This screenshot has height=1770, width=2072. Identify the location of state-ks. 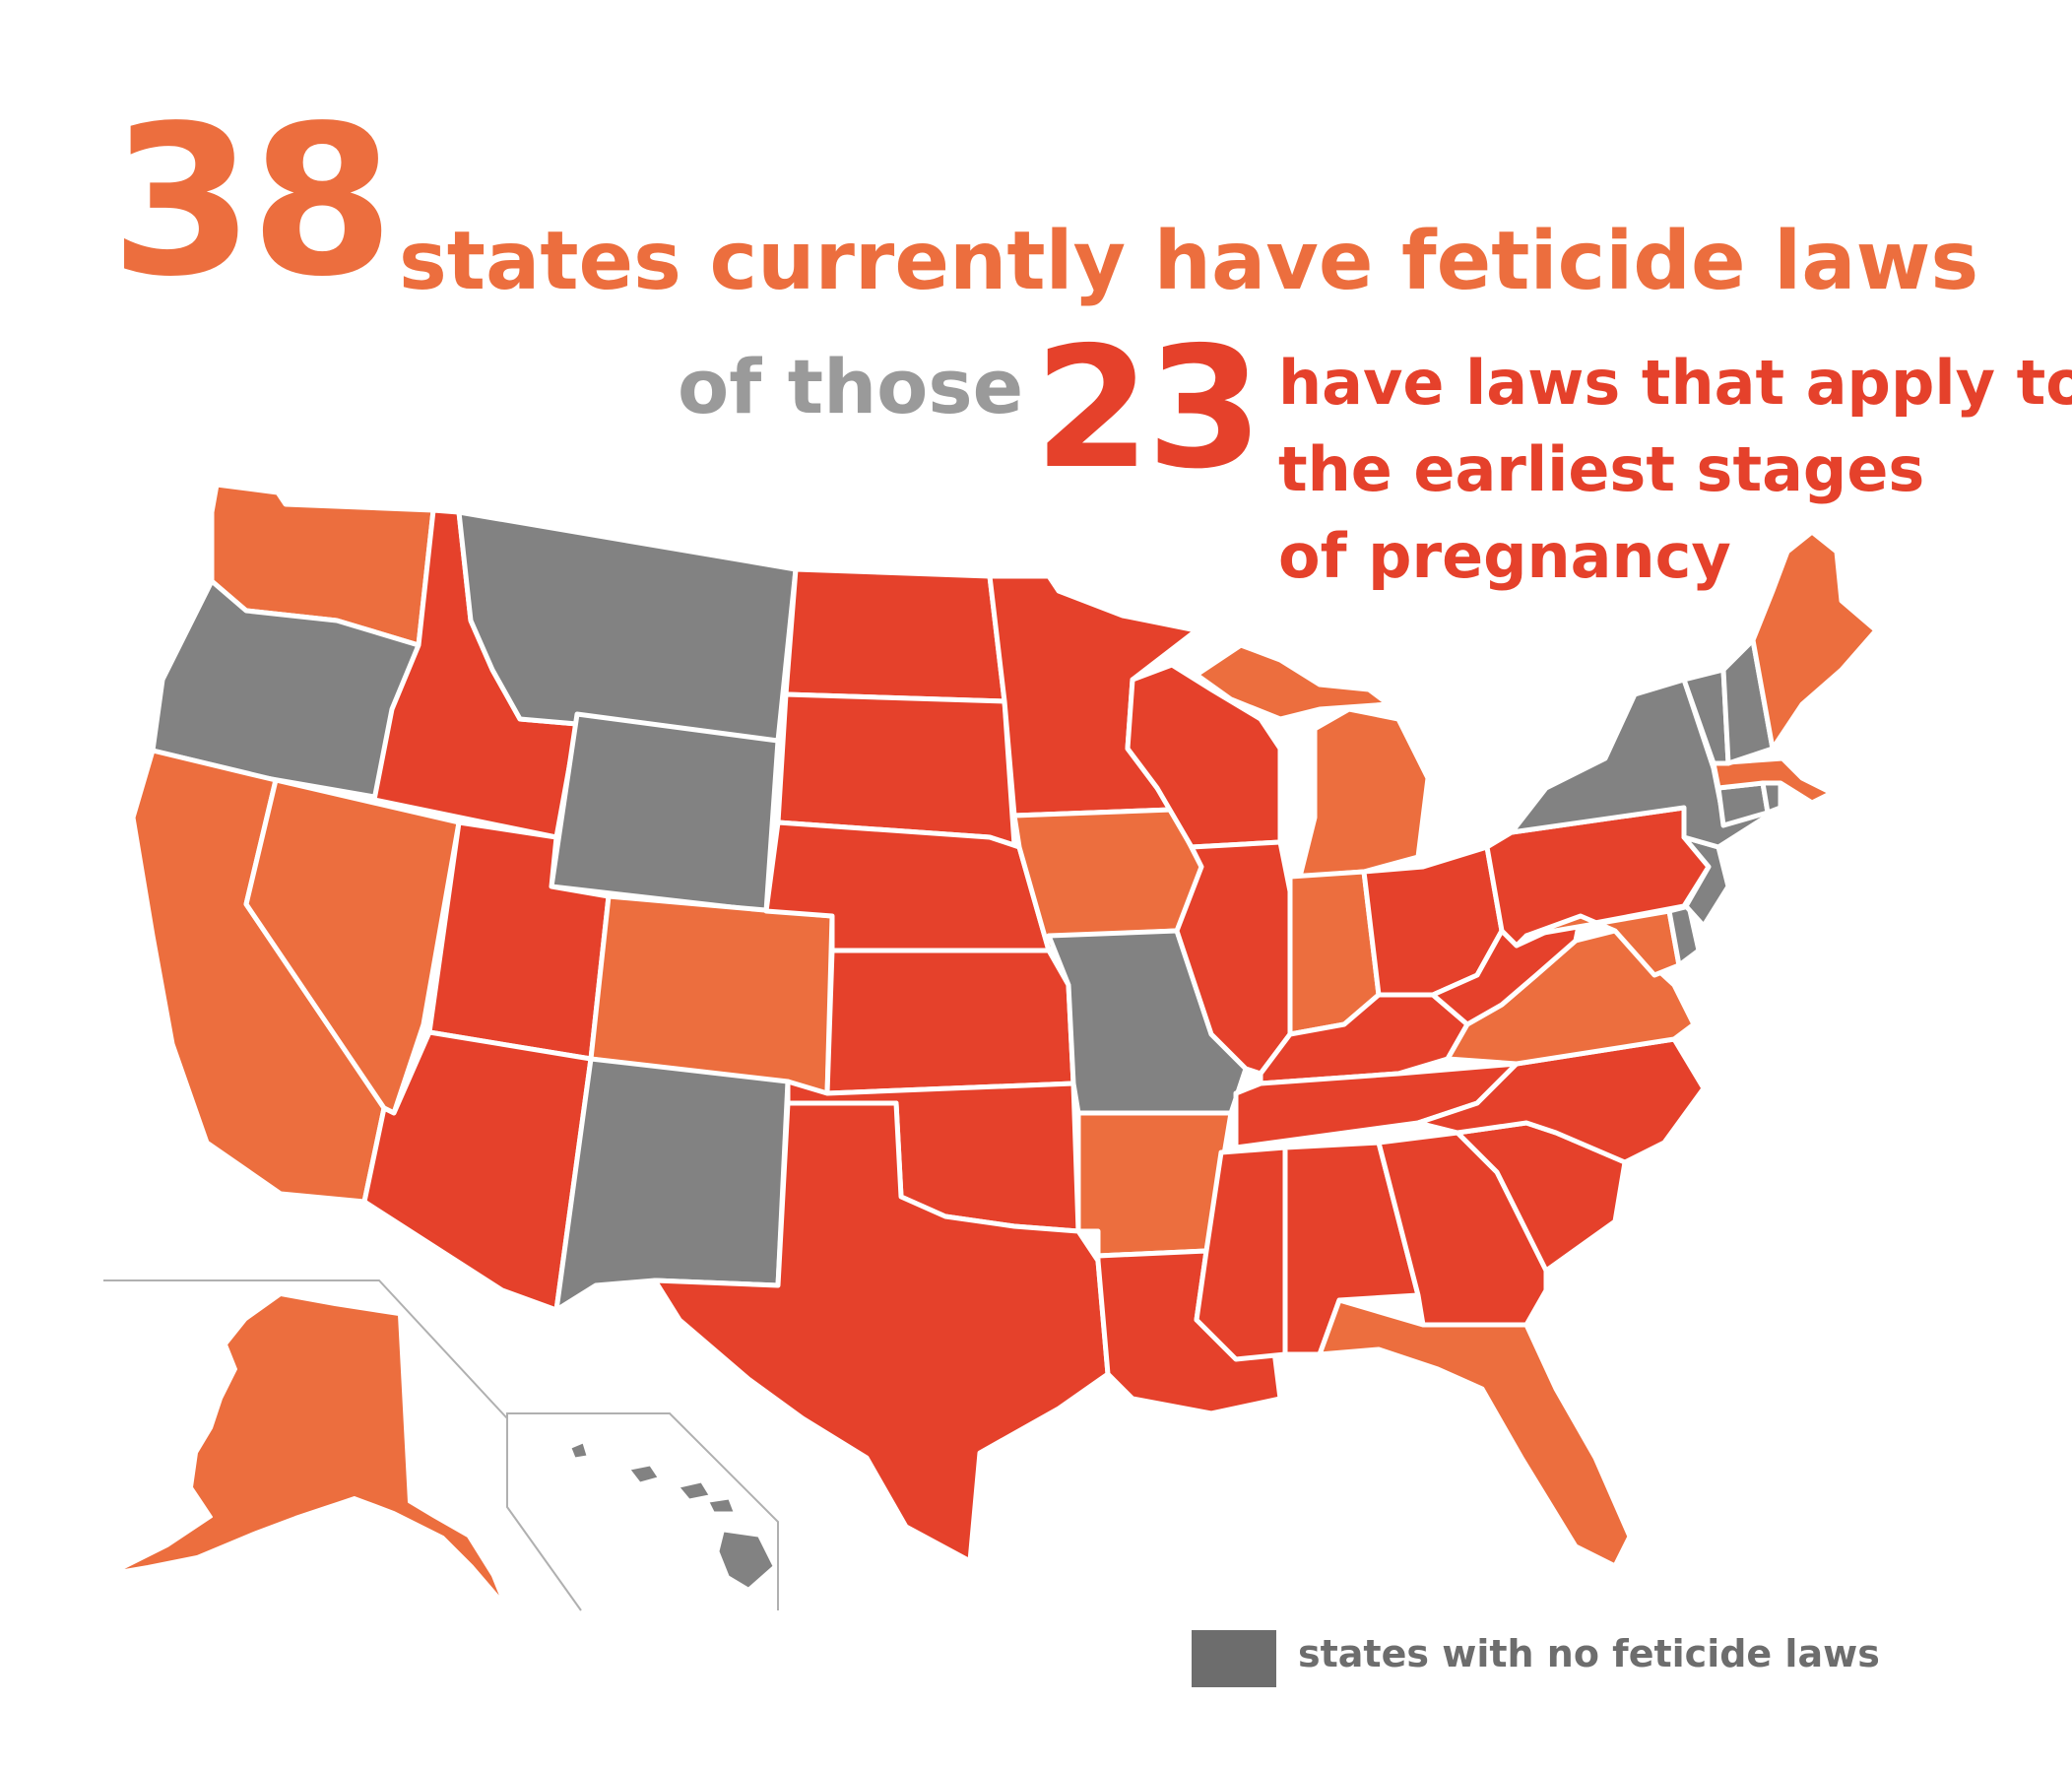
(950, 1022).